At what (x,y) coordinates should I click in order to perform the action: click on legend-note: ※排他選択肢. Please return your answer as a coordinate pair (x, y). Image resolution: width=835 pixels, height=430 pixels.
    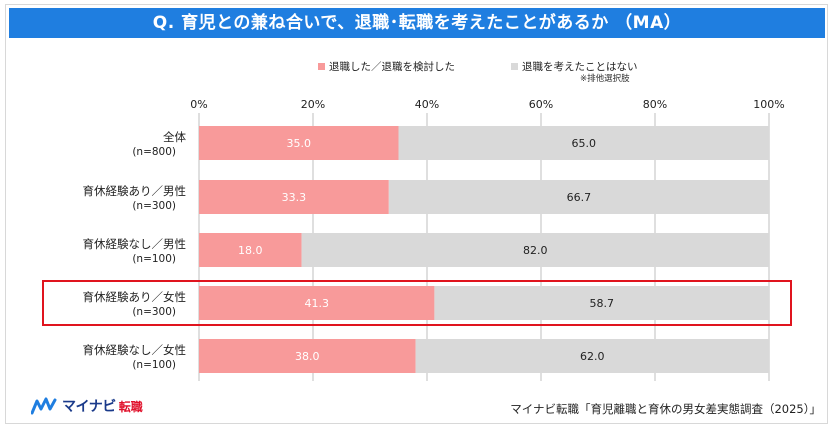
    Looking at the image, I should click on (605, 79).